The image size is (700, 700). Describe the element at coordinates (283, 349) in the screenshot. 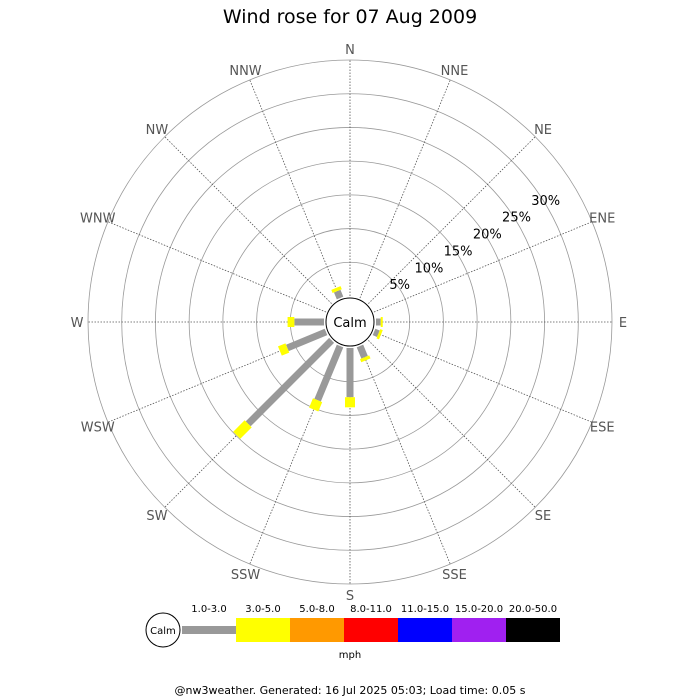

I see `bar-wsw-3.0-5.0` at that location.